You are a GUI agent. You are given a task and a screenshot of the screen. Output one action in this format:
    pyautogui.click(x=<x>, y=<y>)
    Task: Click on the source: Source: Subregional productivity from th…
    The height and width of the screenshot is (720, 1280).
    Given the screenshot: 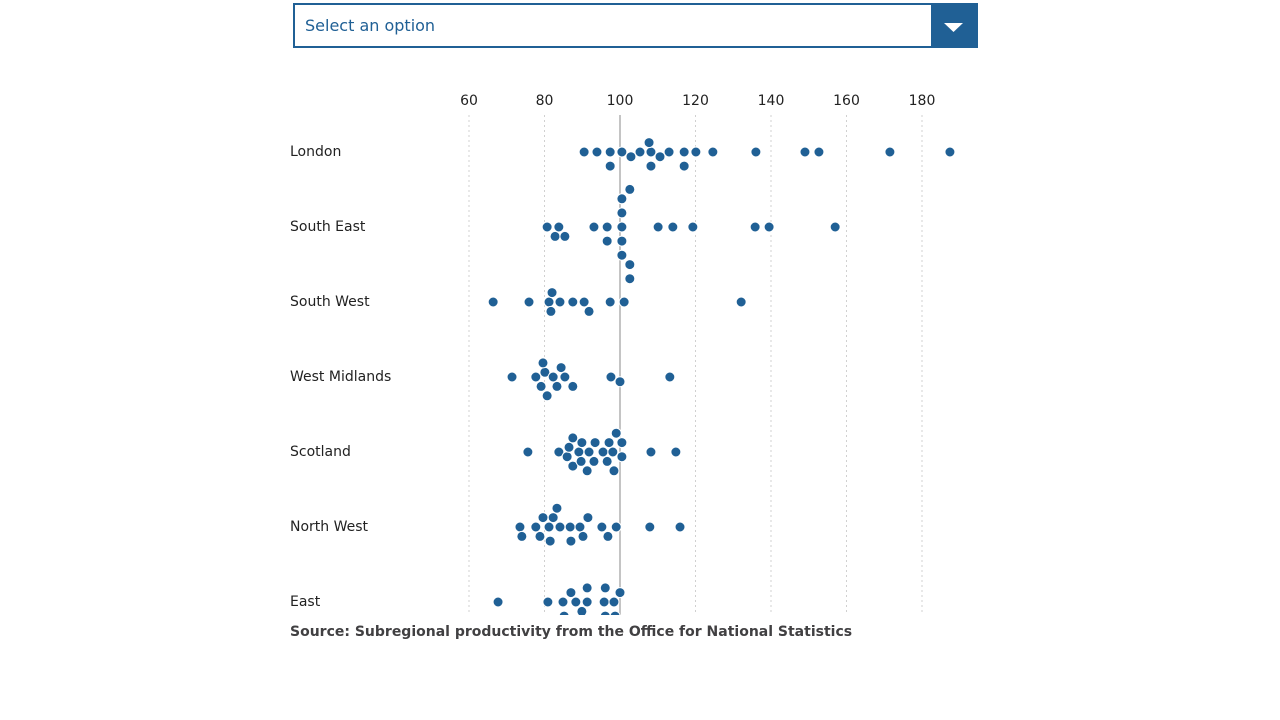 What is the action you would take?
    pyautogui.click(x=571, y=632)
    